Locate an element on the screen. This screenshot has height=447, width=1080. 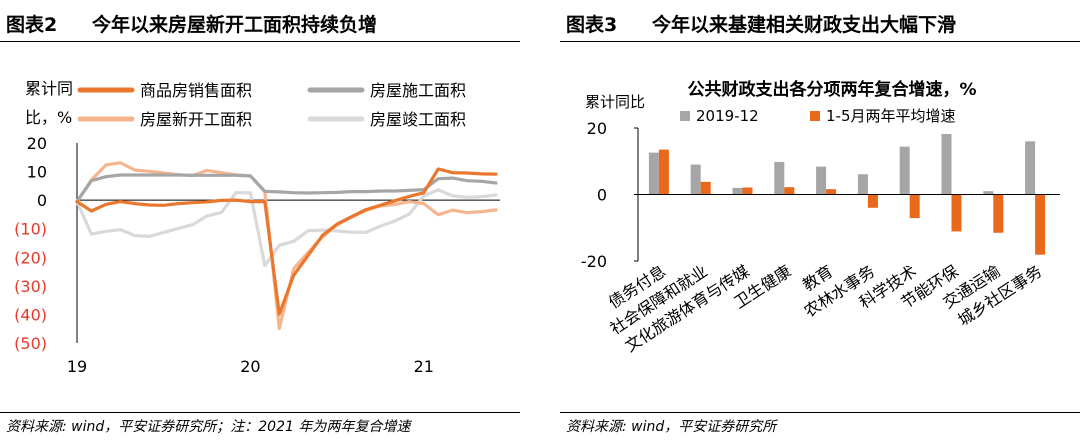
left-source-note: 资料来源: wind，平安证券研究所；注：2021 年为两年复合增速 is located at coordinates (208, 427).